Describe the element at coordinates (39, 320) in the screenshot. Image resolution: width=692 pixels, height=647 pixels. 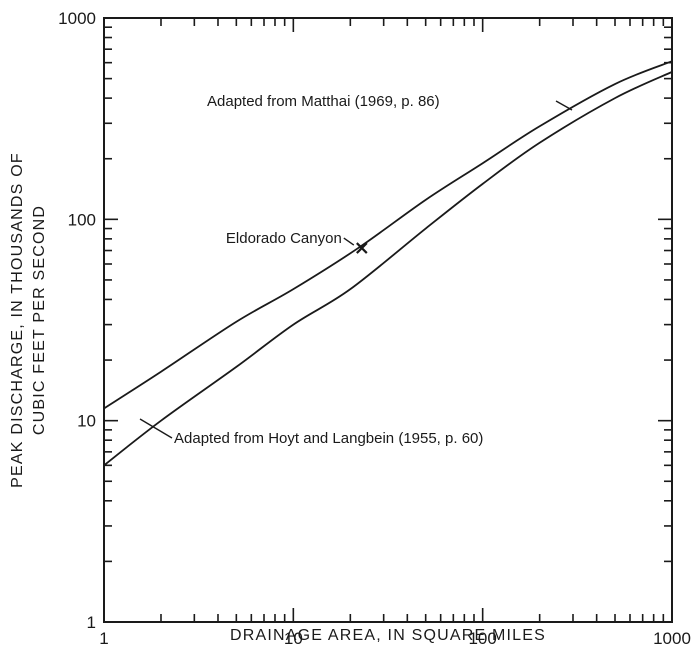
I see `y-axis-title-line2: CUBIC FEET PER SECOND` at that location.